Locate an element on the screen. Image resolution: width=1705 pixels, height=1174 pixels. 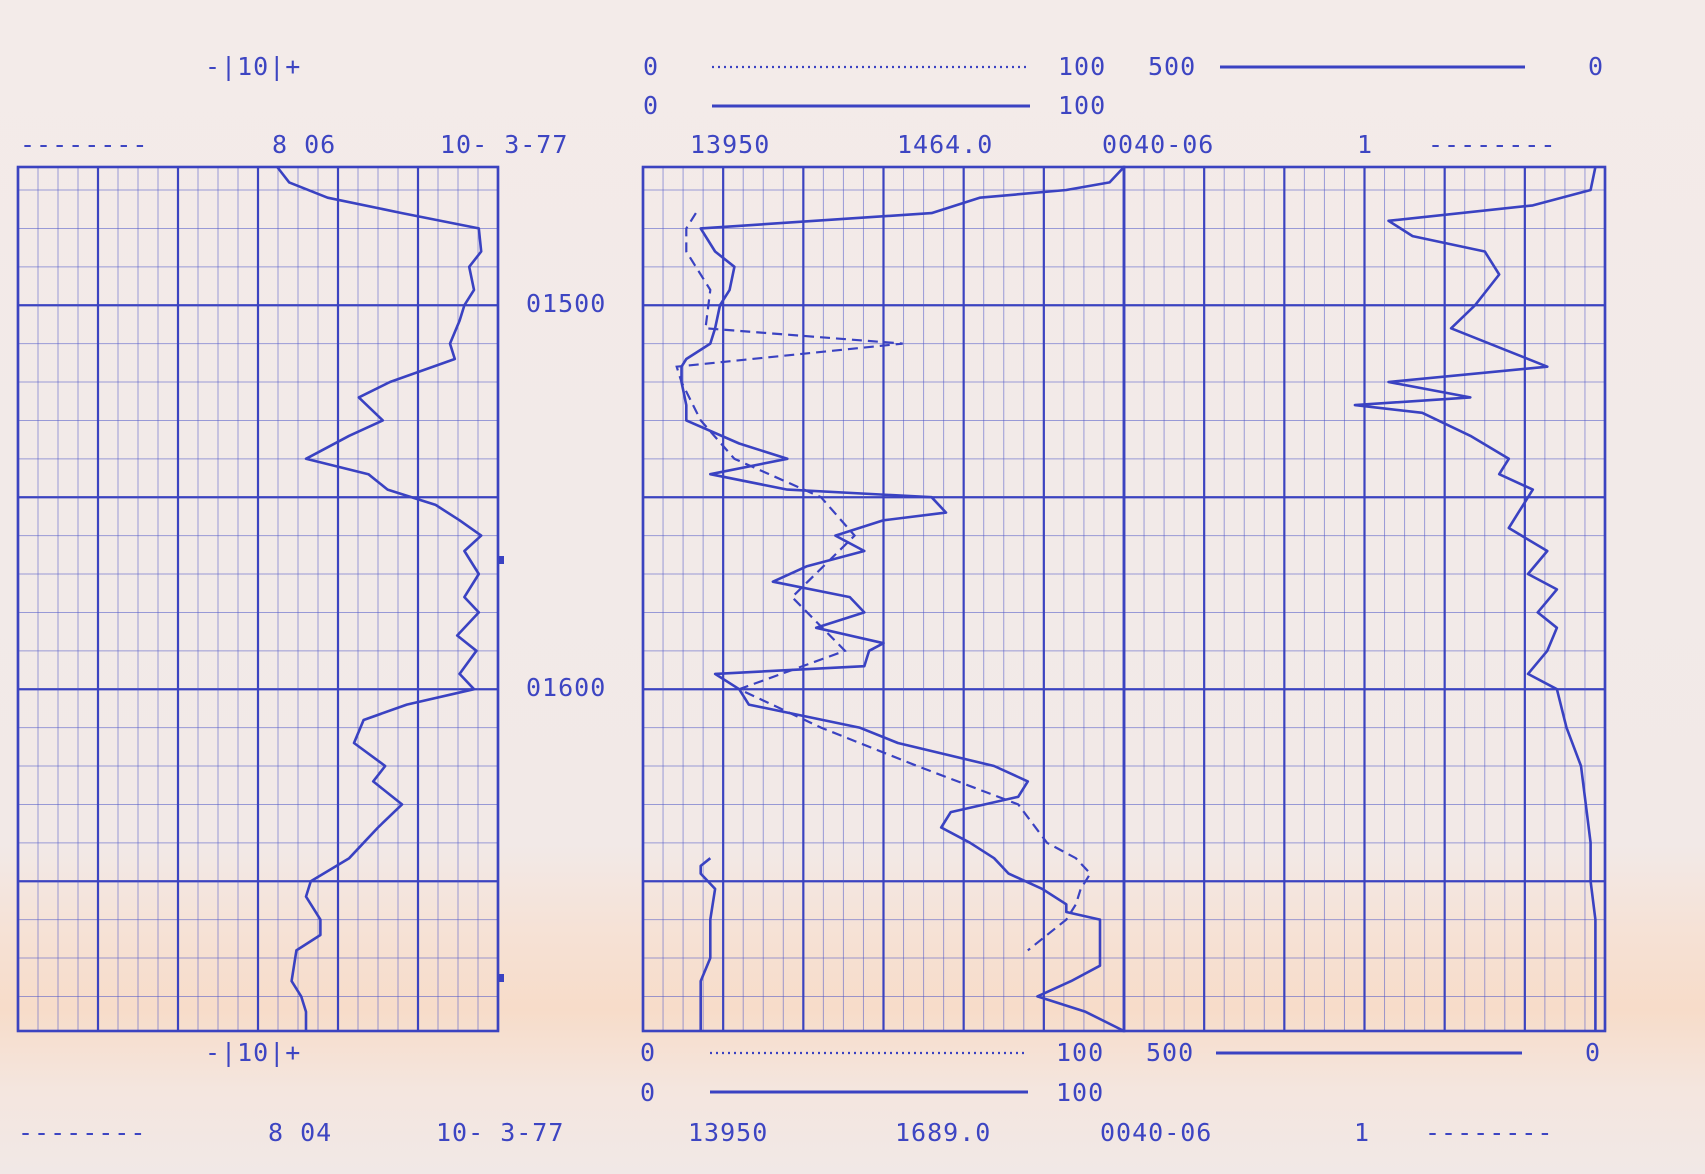
bottom-scale-b-right: 100 is located at coordinates (1080, 1092).